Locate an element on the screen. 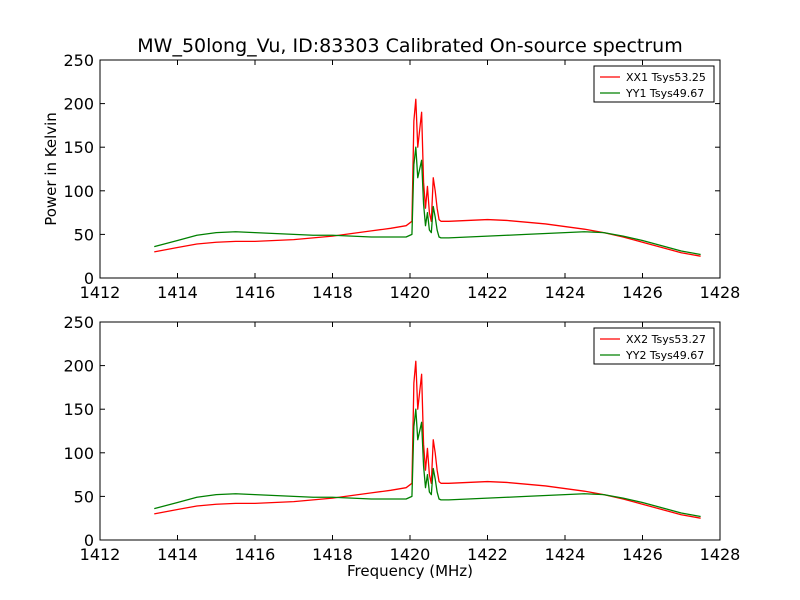  x-axis-label: Frequency (MHz) is located at coordinates (410, 571).